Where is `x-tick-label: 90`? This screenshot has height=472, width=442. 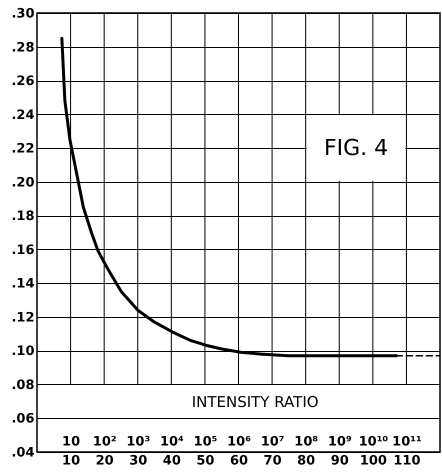 x-tick-label: 90 is located at coordinates (339, 461).